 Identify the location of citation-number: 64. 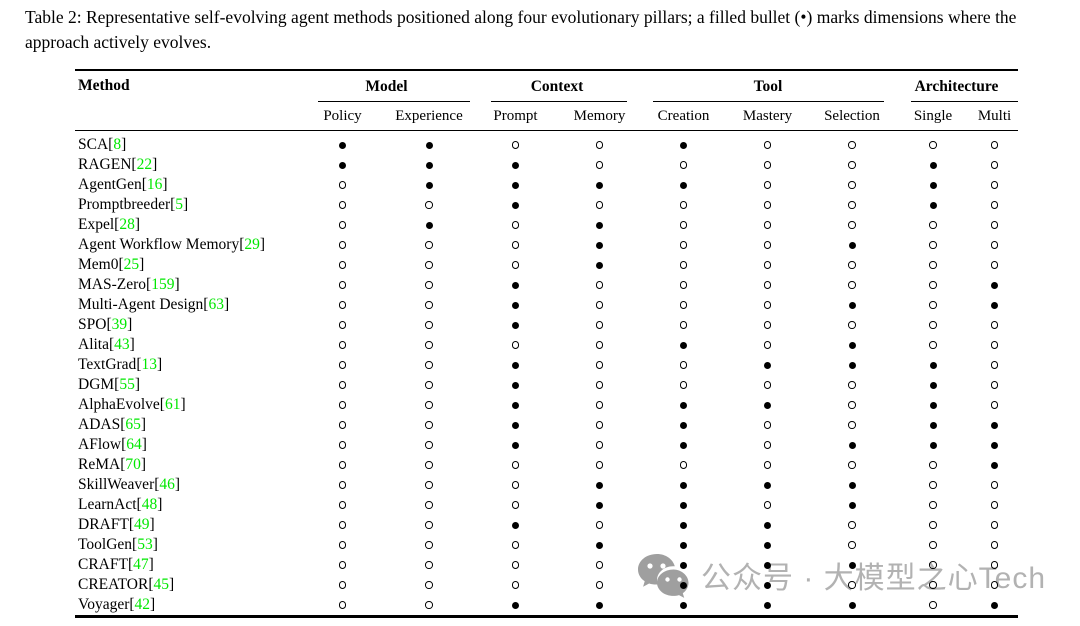
(134, 444).